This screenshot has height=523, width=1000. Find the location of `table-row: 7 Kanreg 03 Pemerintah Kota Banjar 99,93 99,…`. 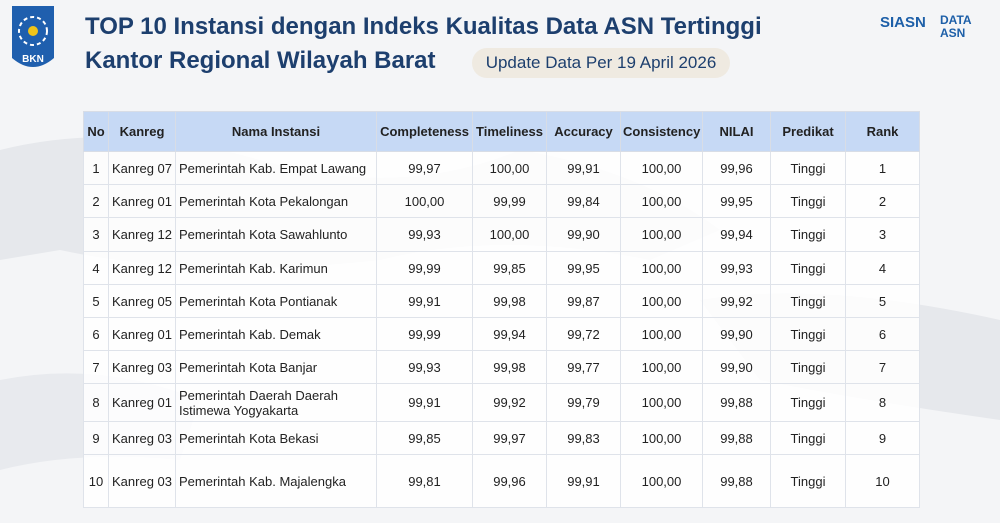

table-row: 7 Kanreg 03 Pemerintah Kota Banjar 99,93 99,… is located at coordinates (501, 367).